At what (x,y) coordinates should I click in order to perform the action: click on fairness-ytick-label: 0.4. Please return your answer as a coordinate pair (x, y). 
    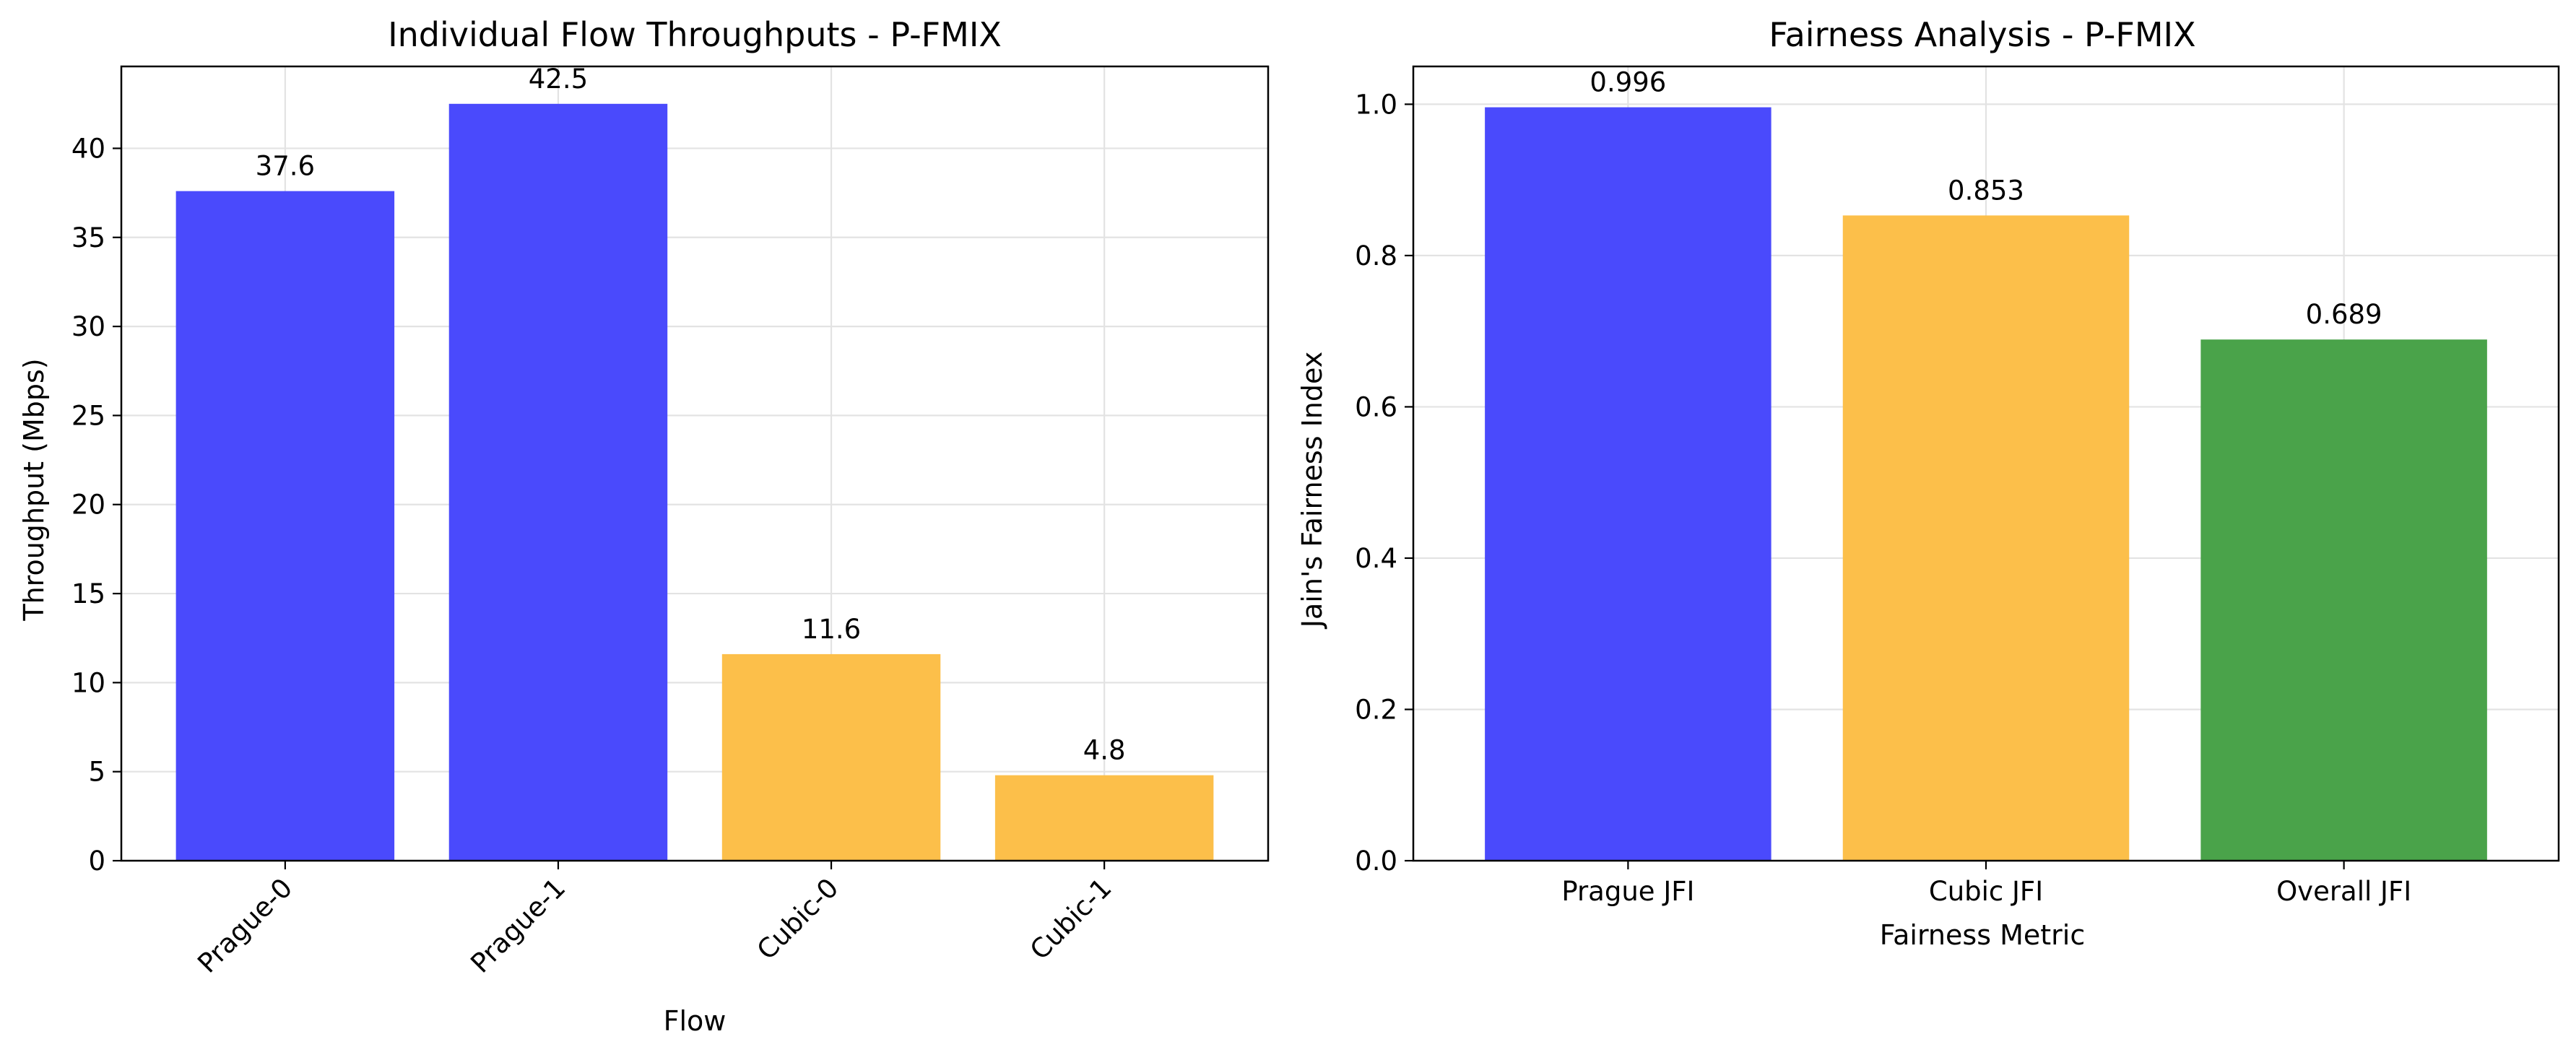
    Looking at the image, I should click on (1376, 558).